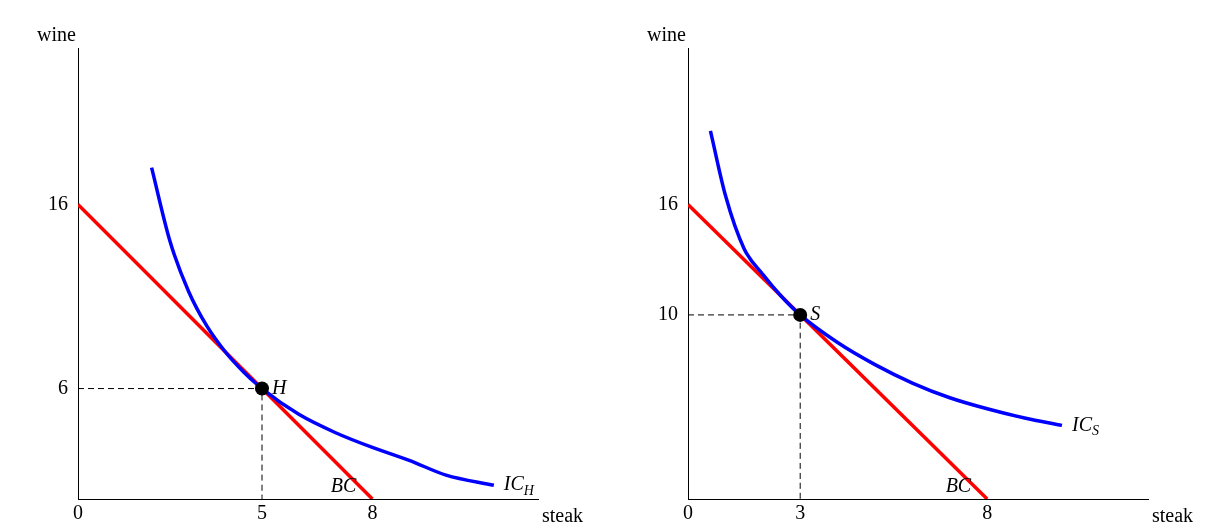 This screenshot has height=529, width=1218. I want to click on y-tick-label: 10, so click(668, 313).